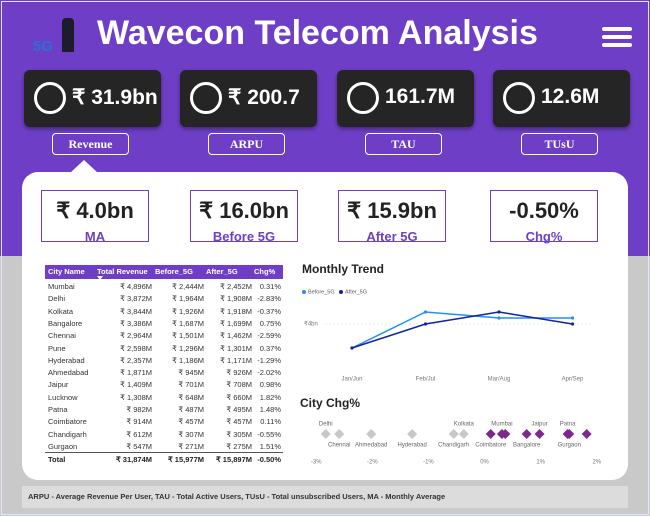 Image resolution: width=650 pixels, height=516 pixels. I want to click on table-cell: ₹ 1,171M, so click(236, 360).